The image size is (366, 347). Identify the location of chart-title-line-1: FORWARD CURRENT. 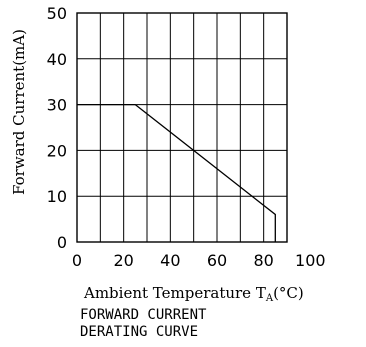
(143, 315).